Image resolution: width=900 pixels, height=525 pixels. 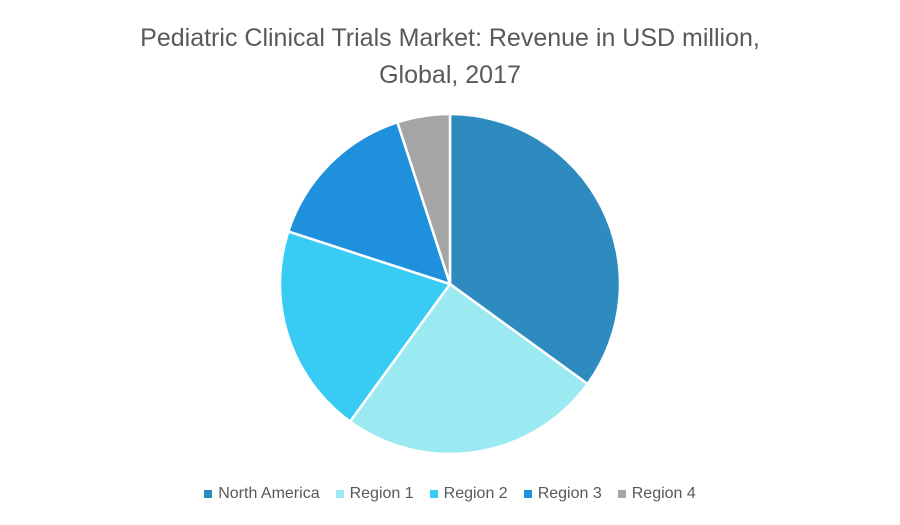 I want to click on legend-item-region-4: Region 4, so click(x=656, y=494).